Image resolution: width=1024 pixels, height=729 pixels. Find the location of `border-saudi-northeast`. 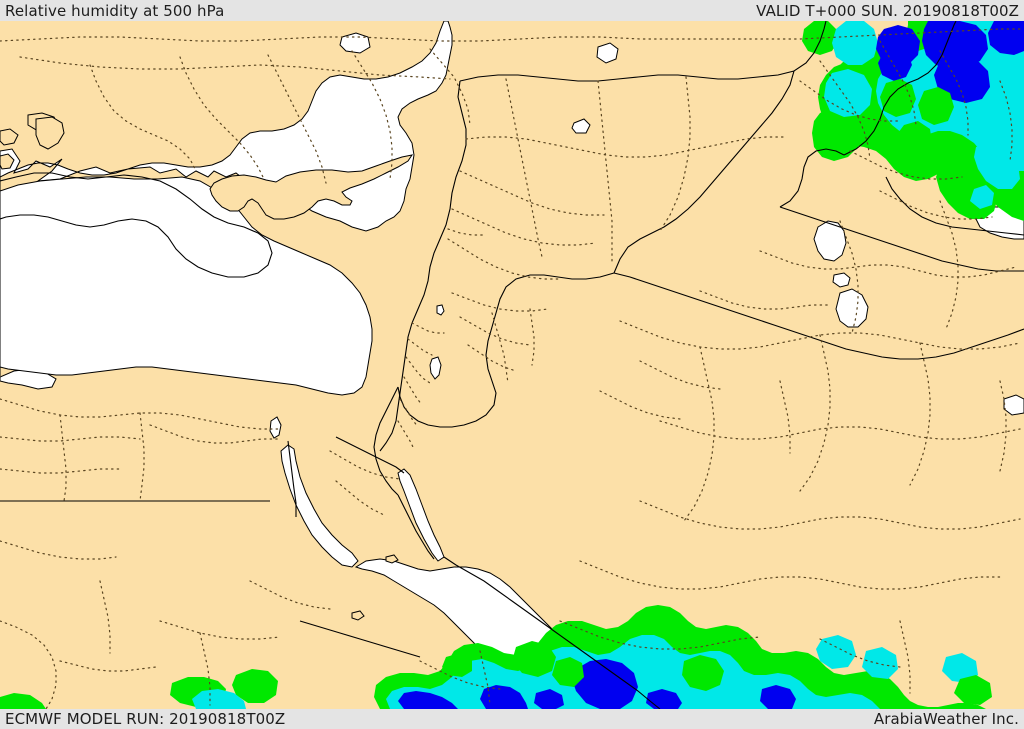

border-saudi-northeast is located at coordinates (954, 206).